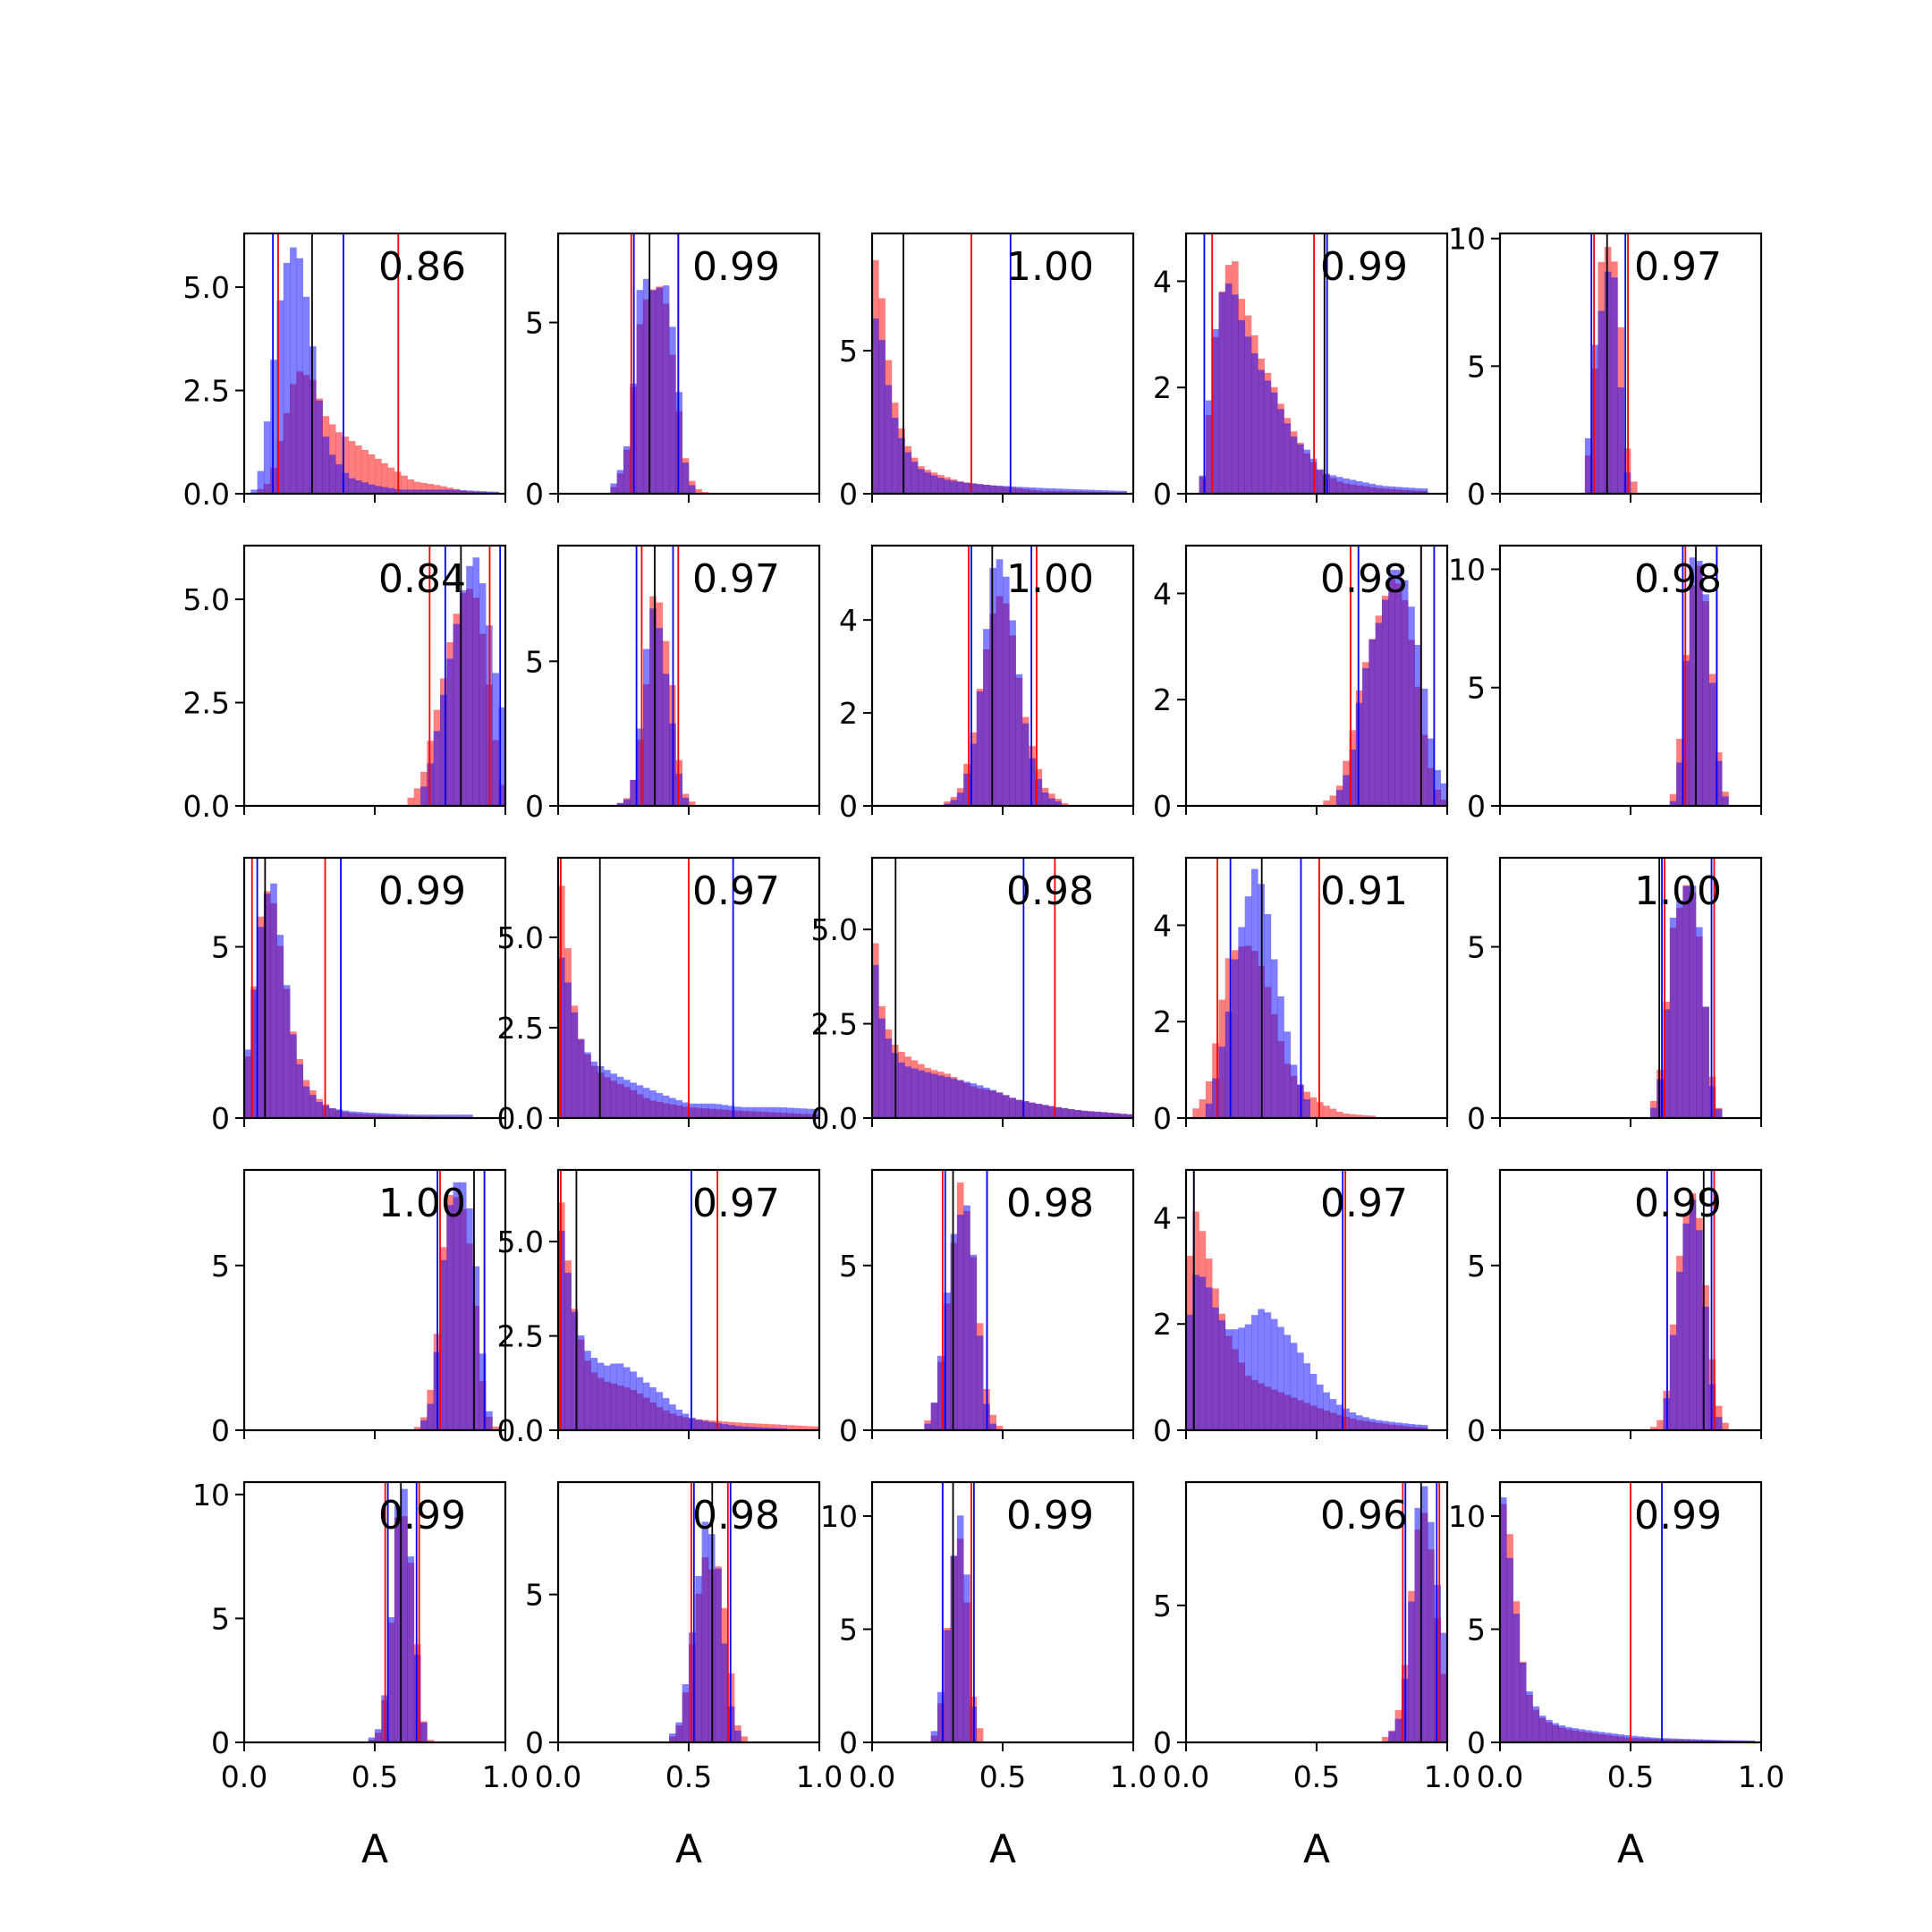  What do you see at coordinates (1311, 1637) in the screenshot?
I see `panel-r5-c4: 0.0 0.5 1.0 0 5 0.96` at bounding box center [1311, 1637].